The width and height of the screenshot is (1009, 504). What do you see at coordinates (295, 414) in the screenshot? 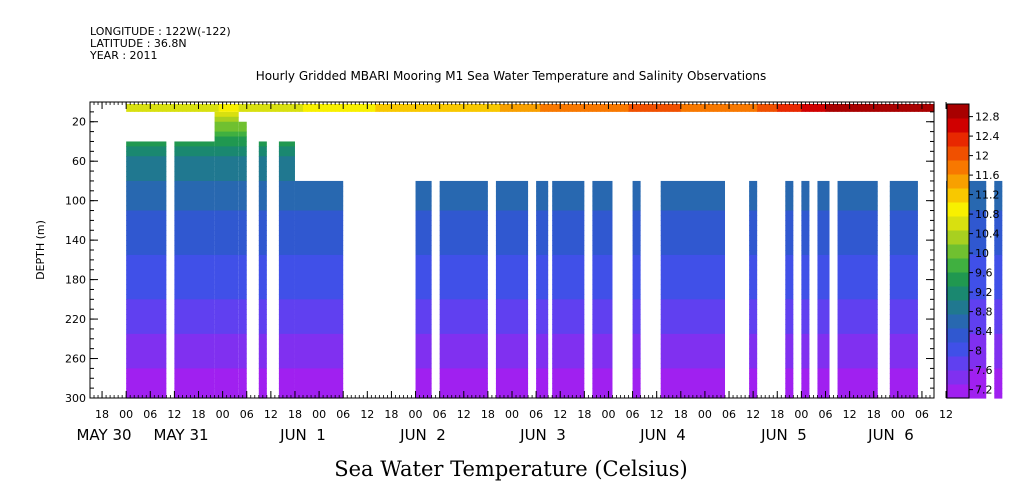
I see `x-tick-label: 18` at bounding box center [295, 414].